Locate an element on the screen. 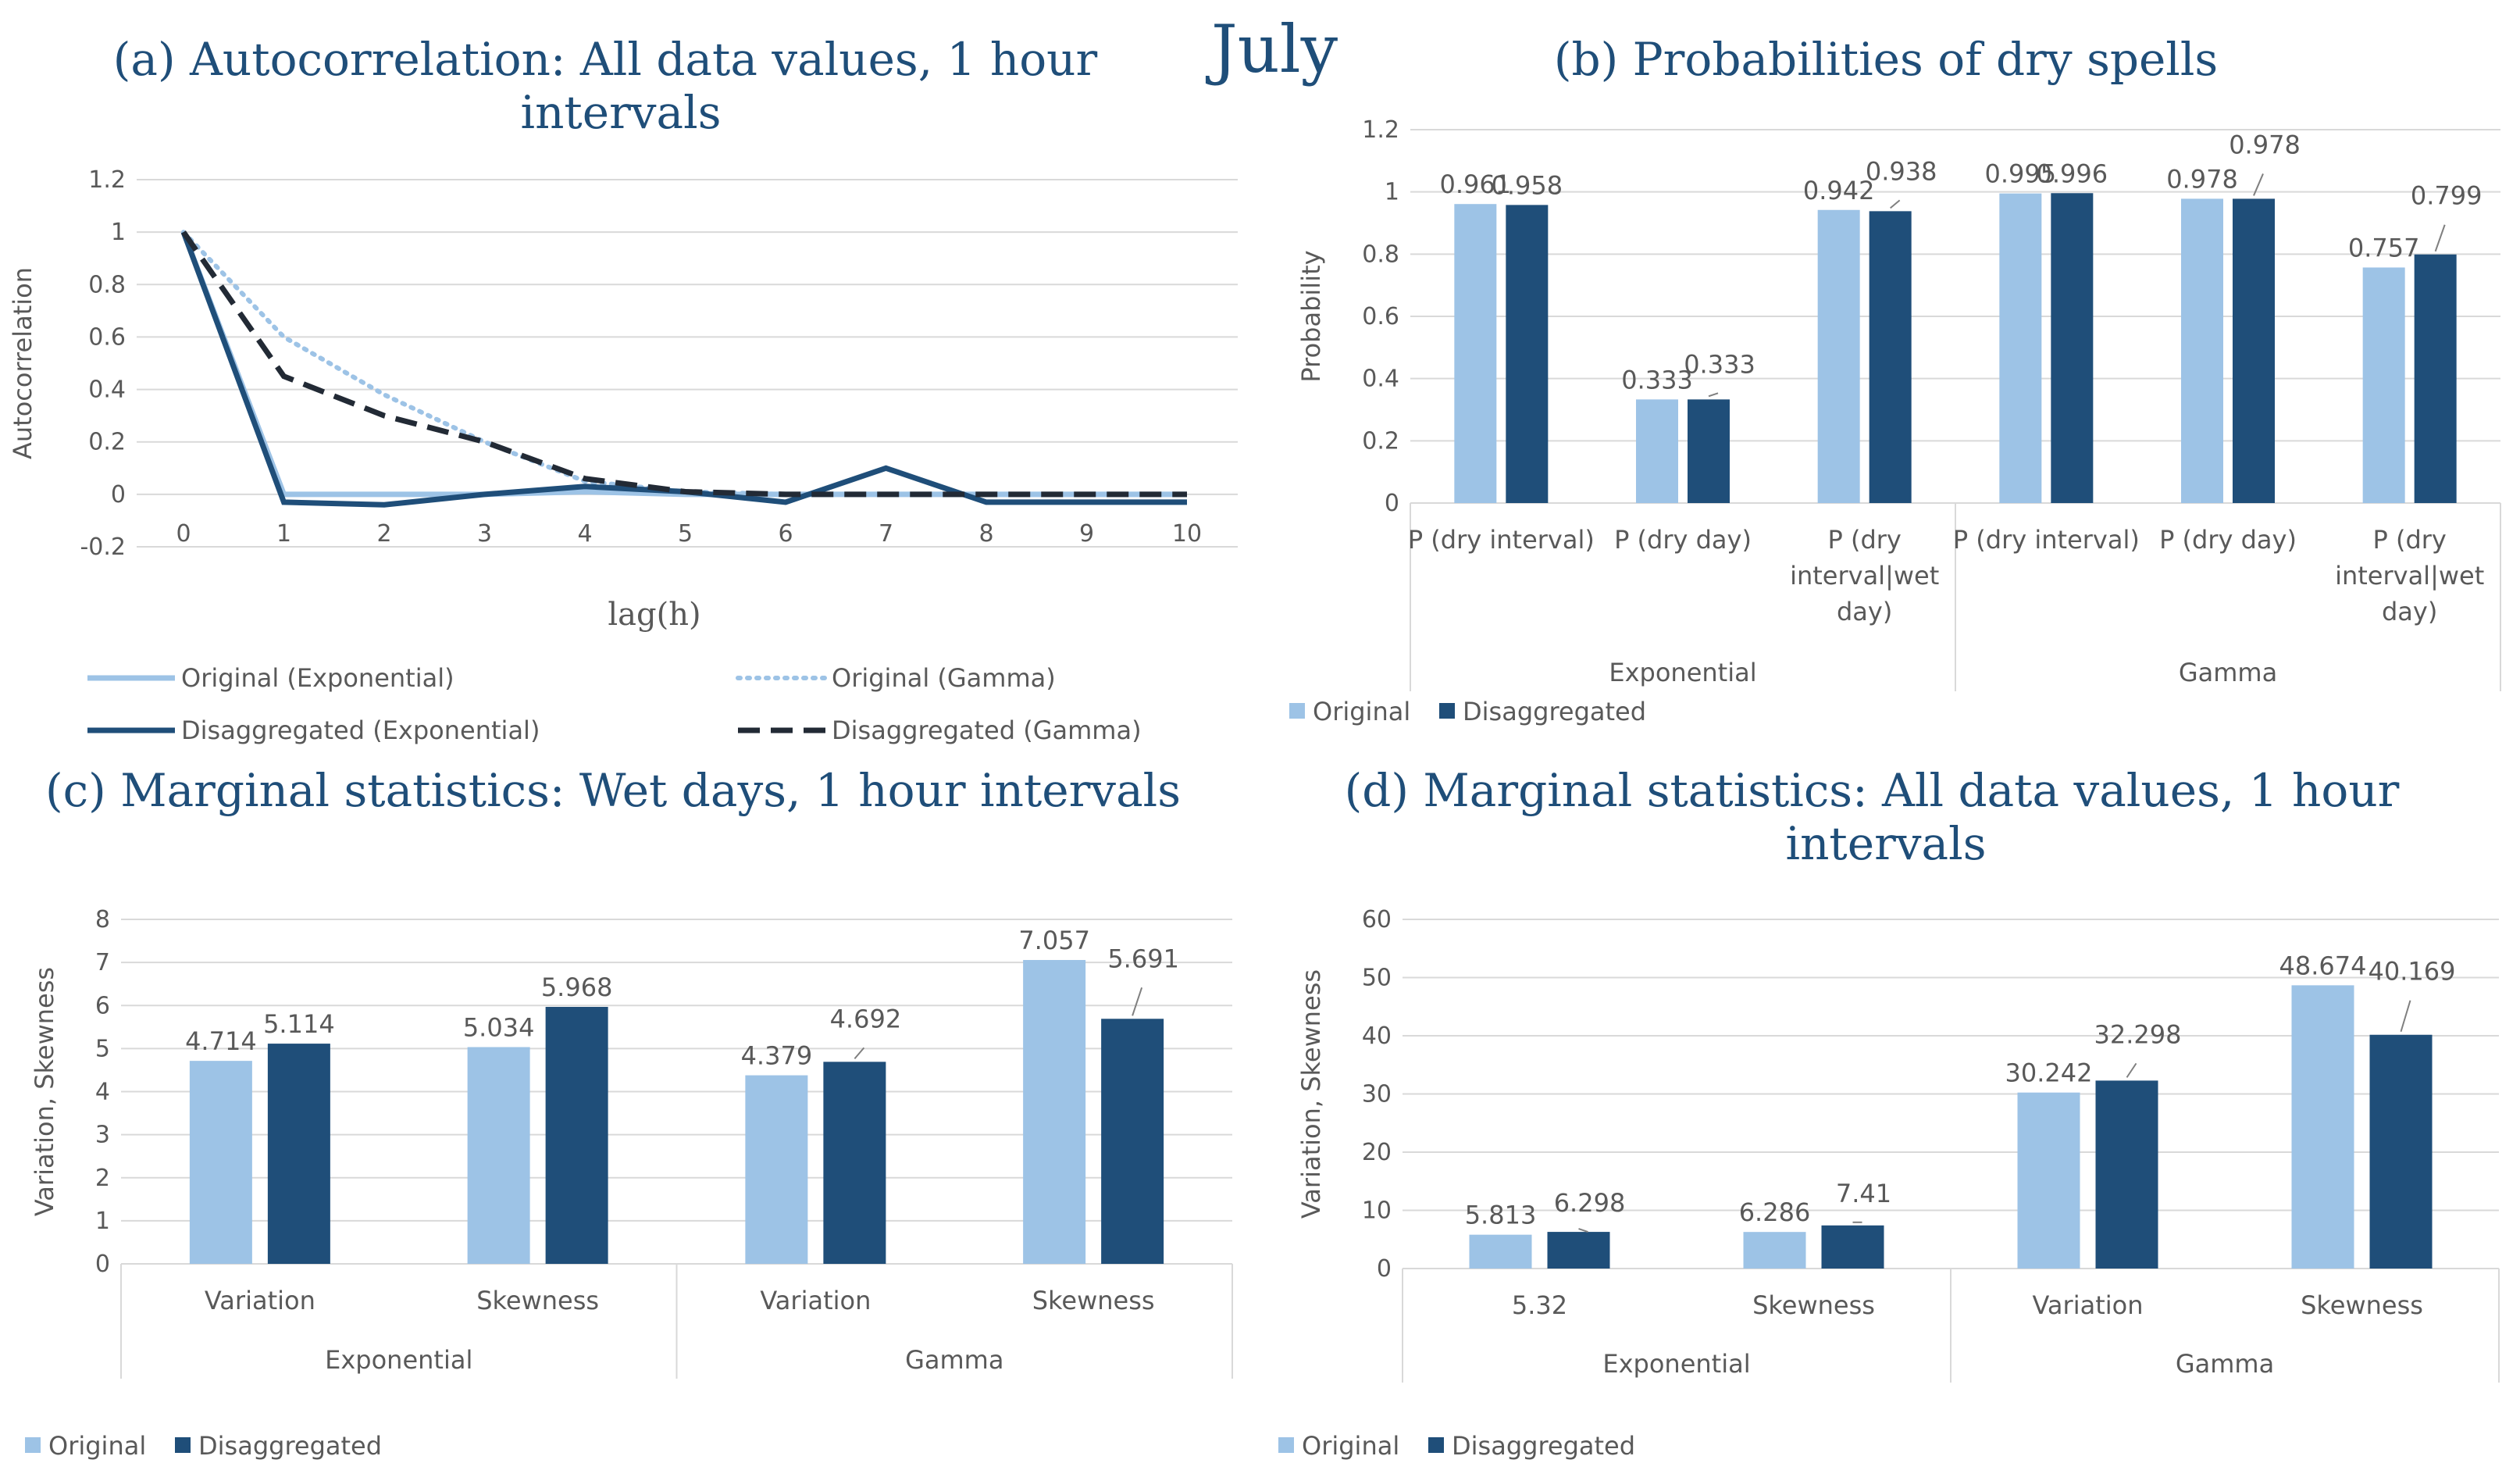 Image resolution: width=2520 pixels, height=1481 pixels. y-tick-label: 10 is located at coordinates (1377, 1211).